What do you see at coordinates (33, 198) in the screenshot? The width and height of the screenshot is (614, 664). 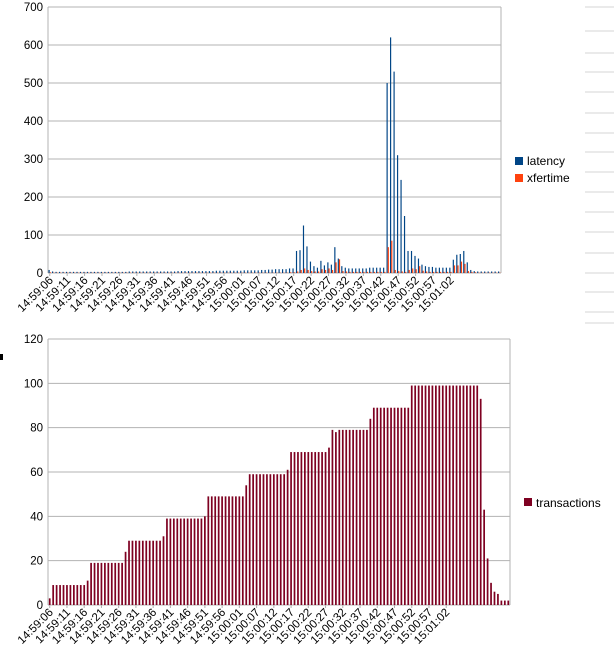 I see `y-tick-label: 200` at bounding box center [33, 198].